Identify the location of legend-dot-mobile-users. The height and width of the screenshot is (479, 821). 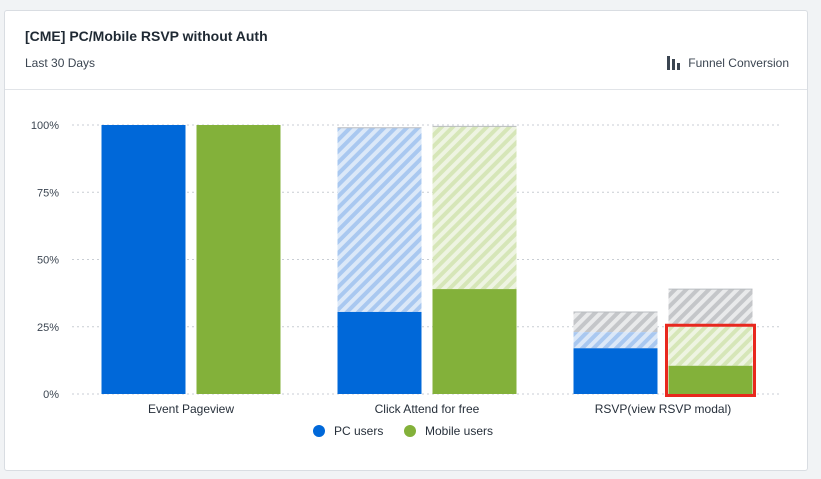
(410, 431).